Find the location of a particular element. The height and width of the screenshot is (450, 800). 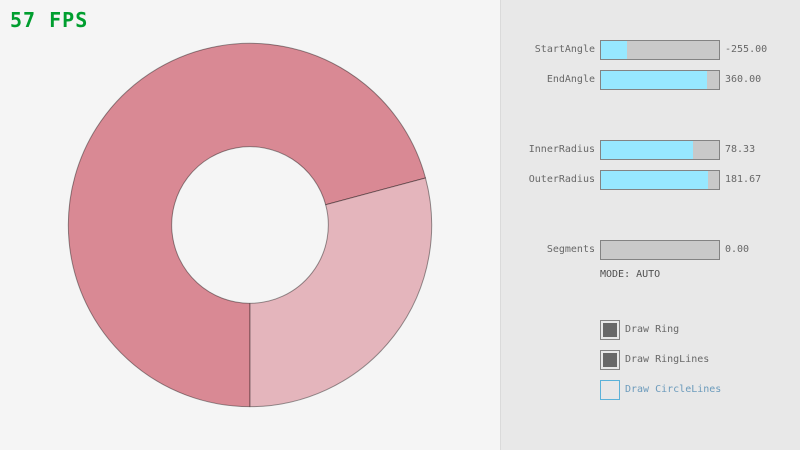

end-angle-label: EndAngle is located at coordinates (570, 79).